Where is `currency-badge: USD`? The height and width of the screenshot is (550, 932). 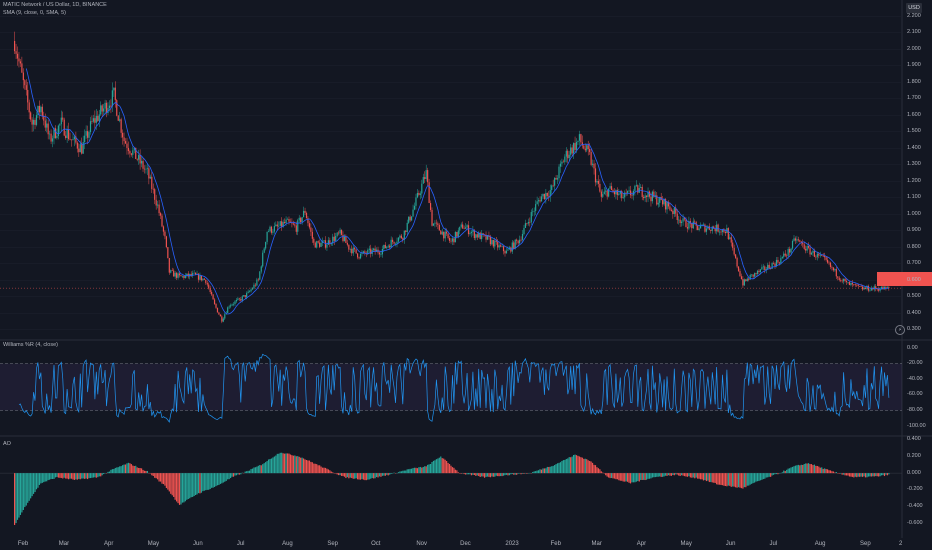
currency-badge: USD is located at coordinates (914, 8).